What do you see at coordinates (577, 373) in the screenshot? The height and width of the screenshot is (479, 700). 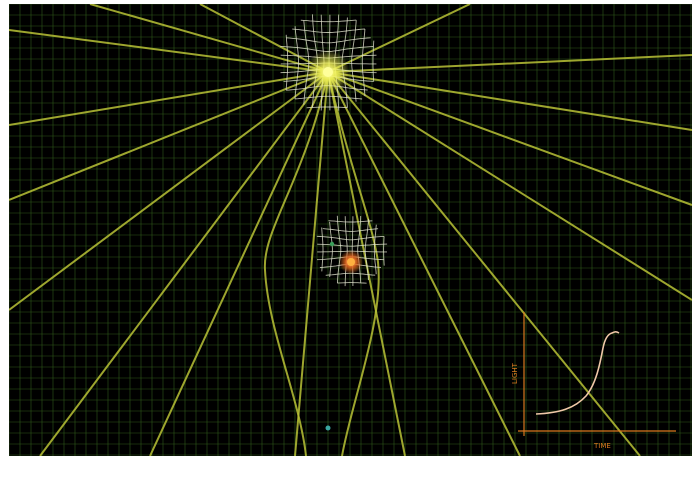 I see `light-curve` at bounding box center [577, 373].